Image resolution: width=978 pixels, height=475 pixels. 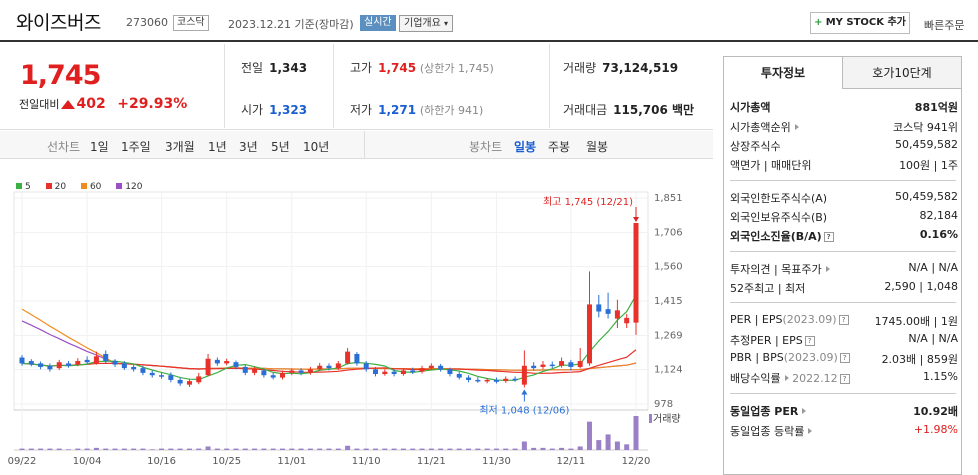 I want to click on sector-per-row: 동일업종 PER 10.92배, so click(x=844, y=411).